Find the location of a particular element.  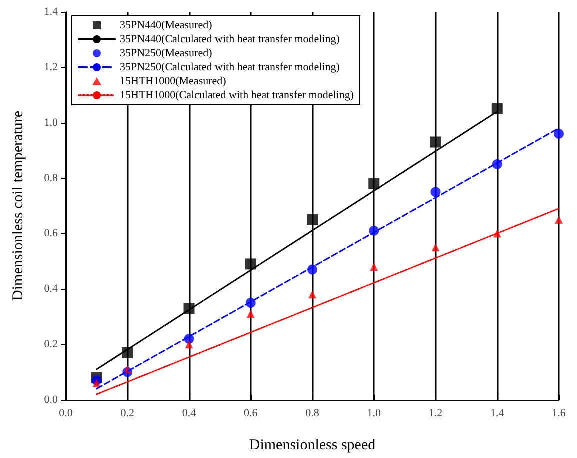

legend-label: 35PN440(Measured) is located at coordinates (166, 26).